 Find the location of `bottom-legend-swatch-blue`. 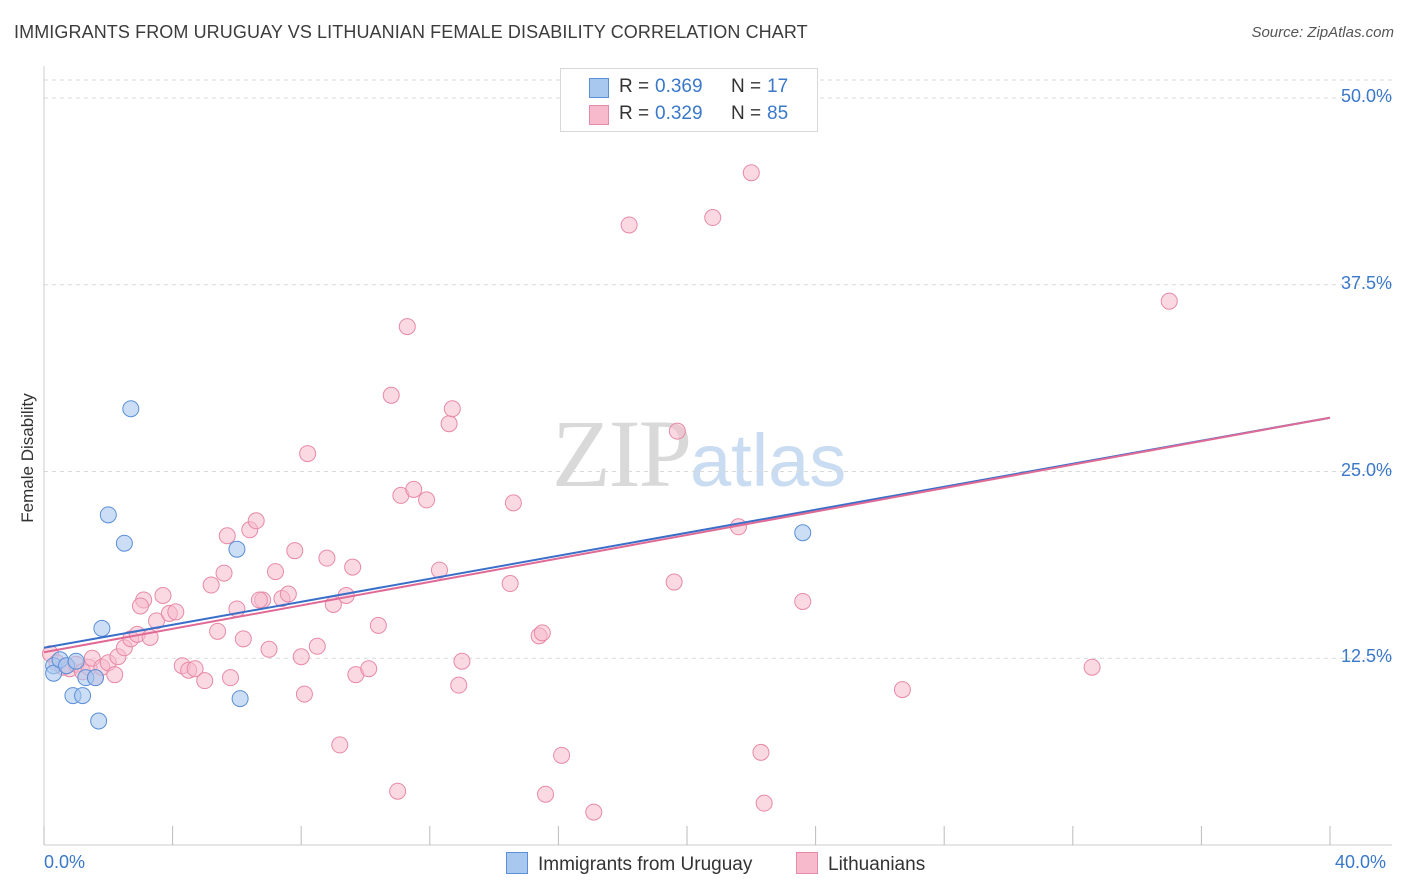

bottom-legend-swatch-blue is located at coordinates (517, 863).